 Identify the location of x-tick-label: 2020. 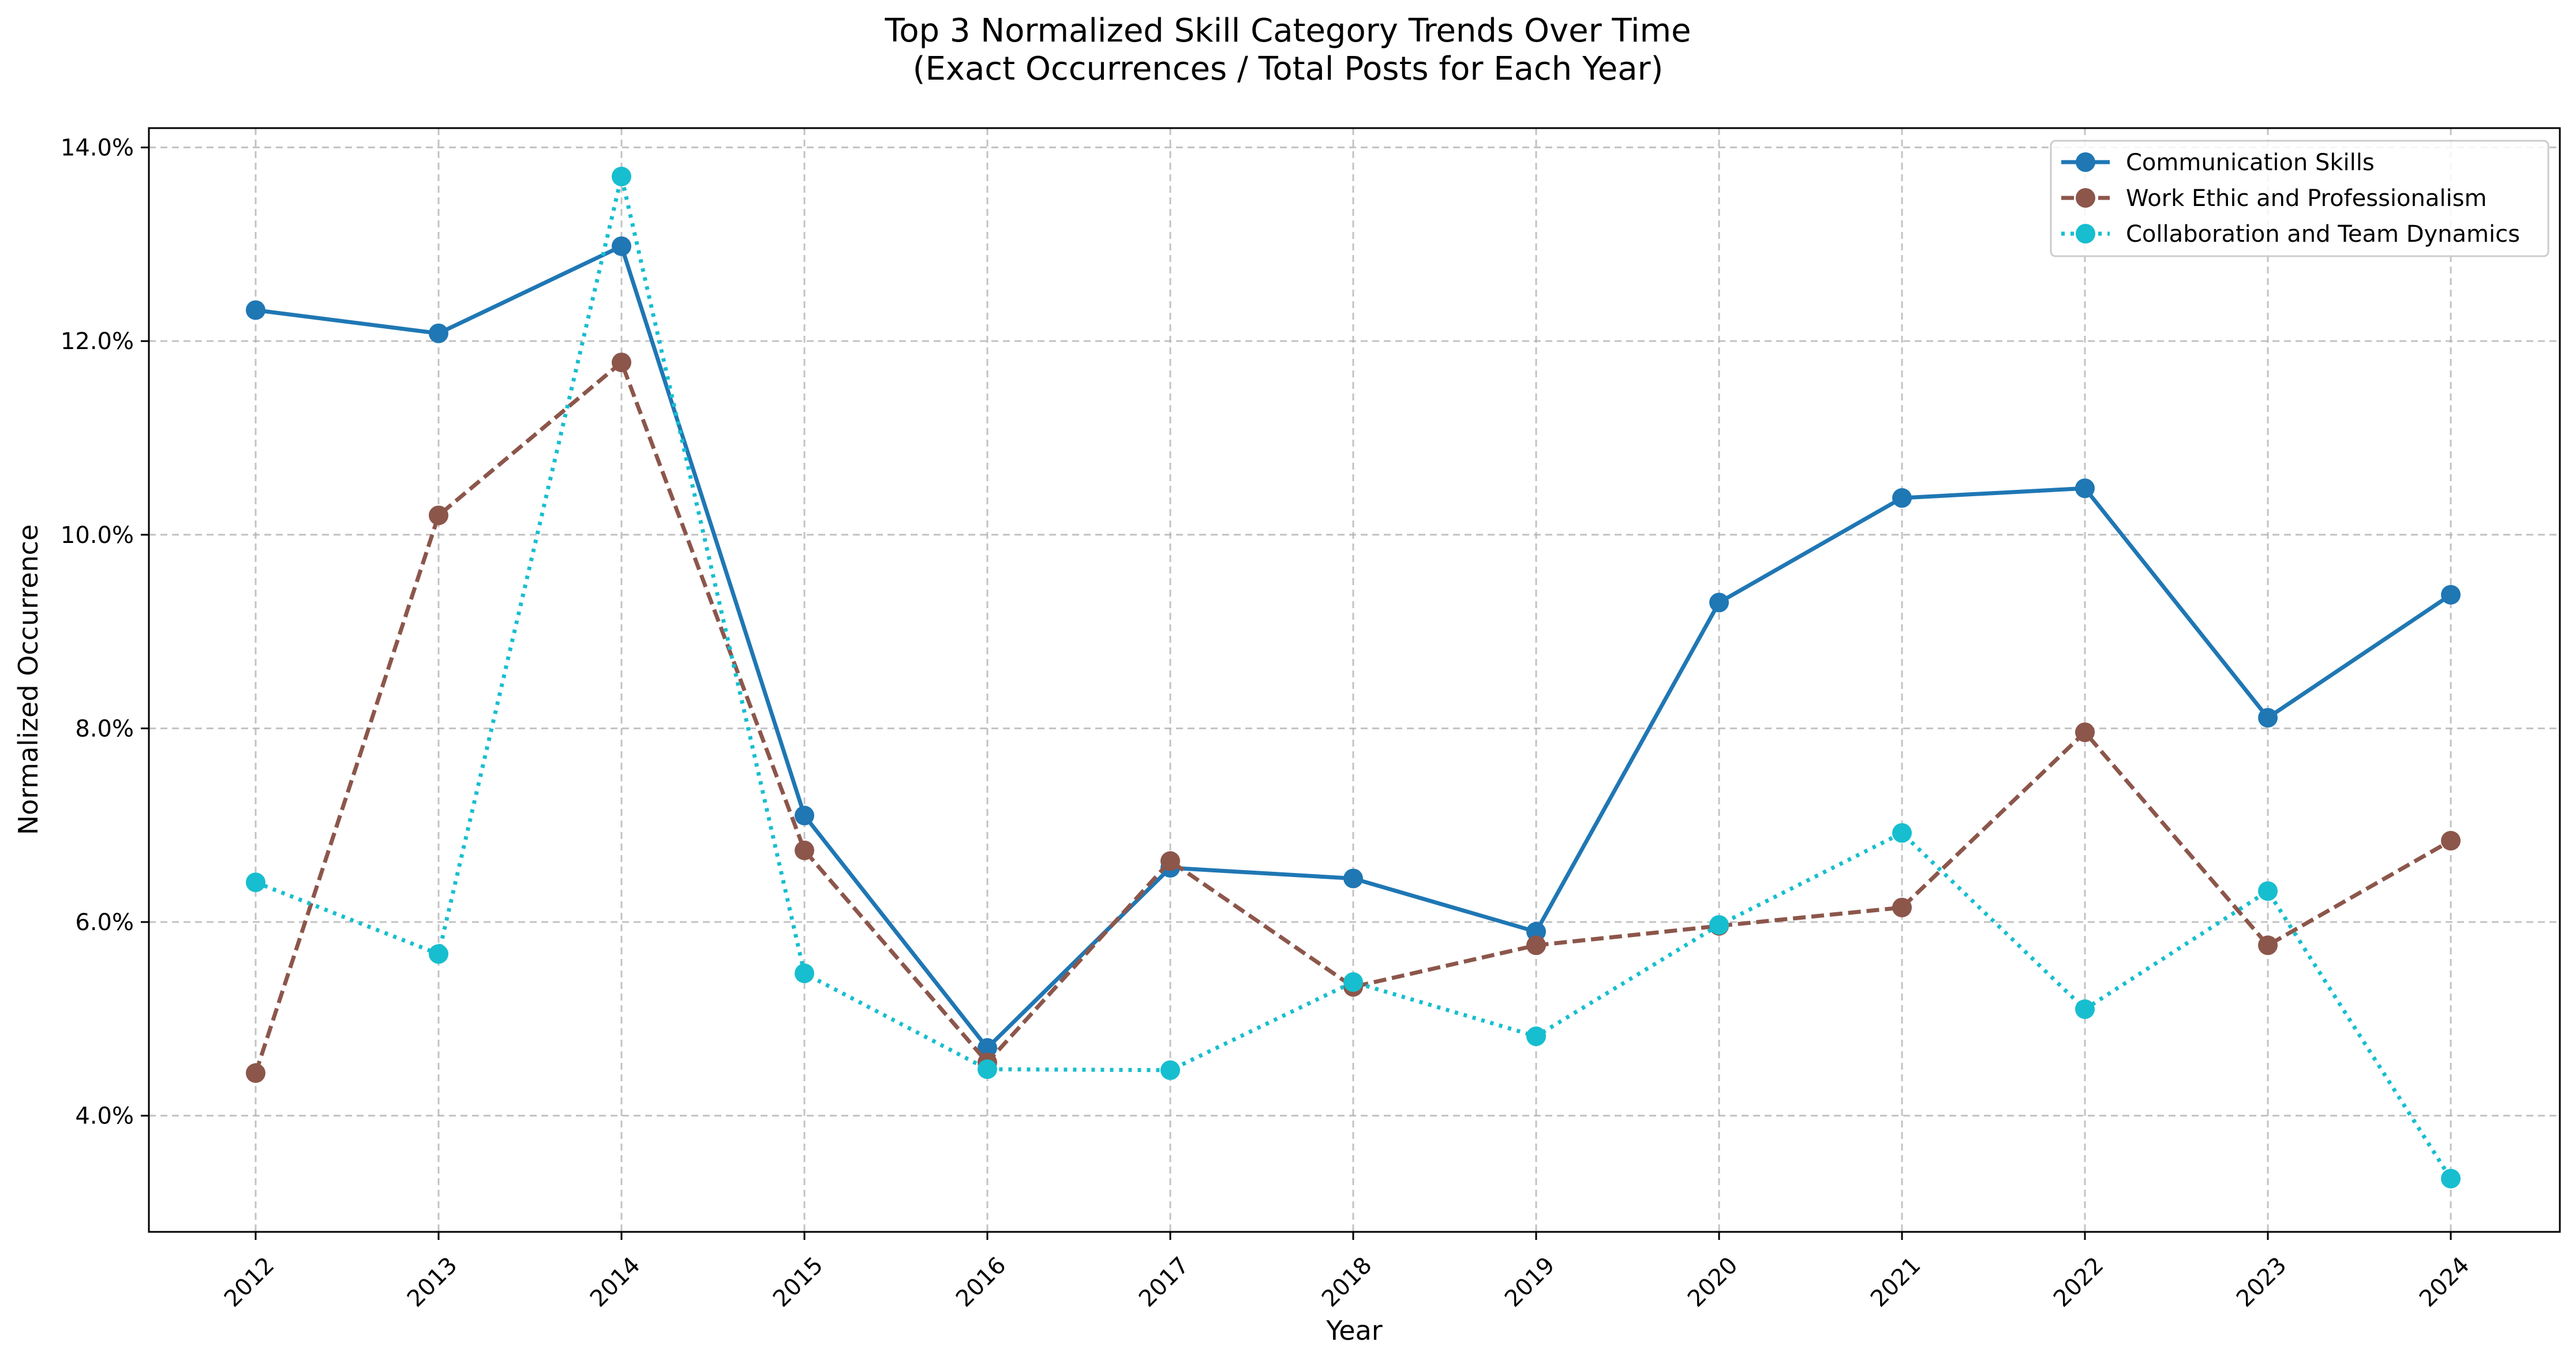
(1713, 1282).